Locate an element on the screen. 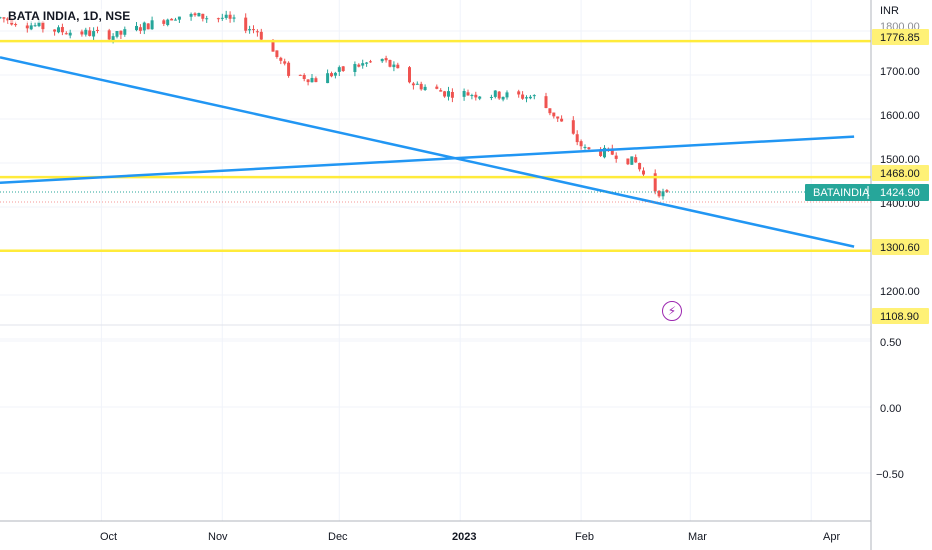  currency-label: INR is located at coordinates (889, 11).